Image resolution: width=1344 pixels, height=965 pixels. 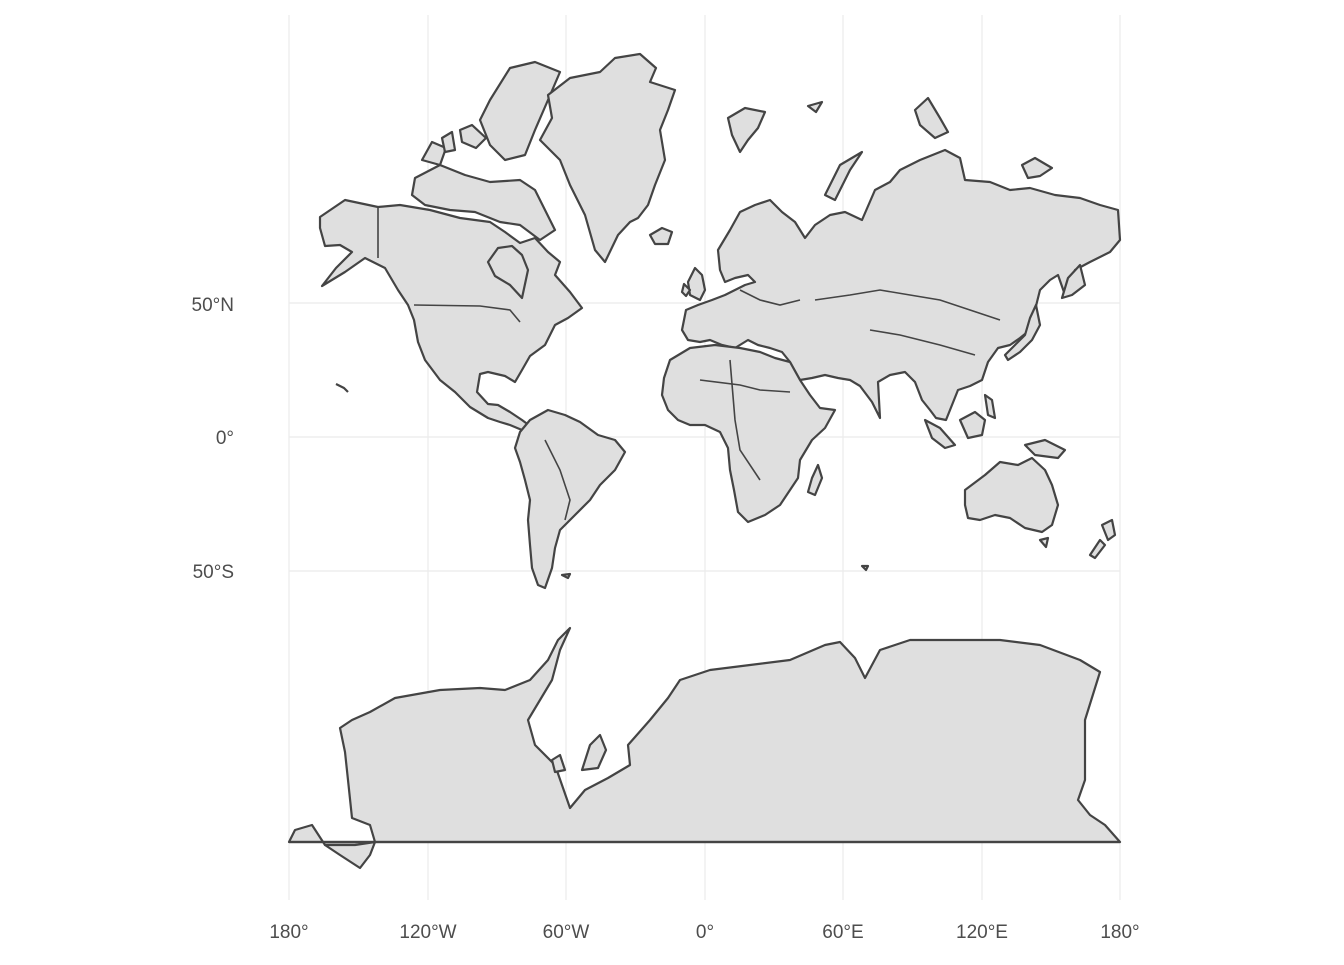 I want to click on x-axis-labels: 180° 120°W 60°W 0° 60°E 120°E 180°, so click(x=704, y=932).